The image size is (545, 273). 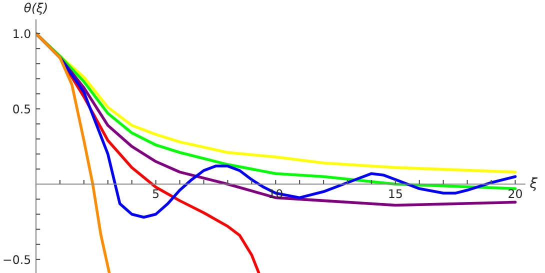 I want to click on x-tick-label: 20, so click(x=515, y=193).